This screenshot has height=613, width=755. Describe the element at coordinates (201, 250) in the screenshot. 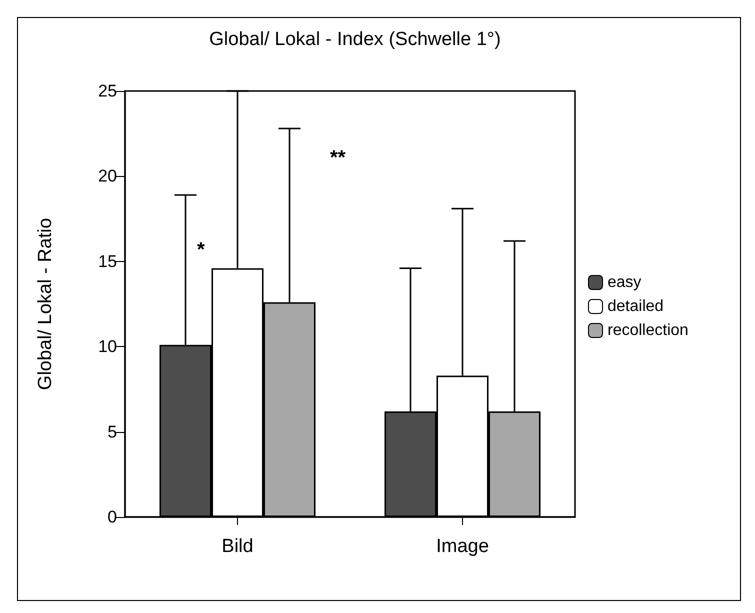

I see `annotation: *` at that location.